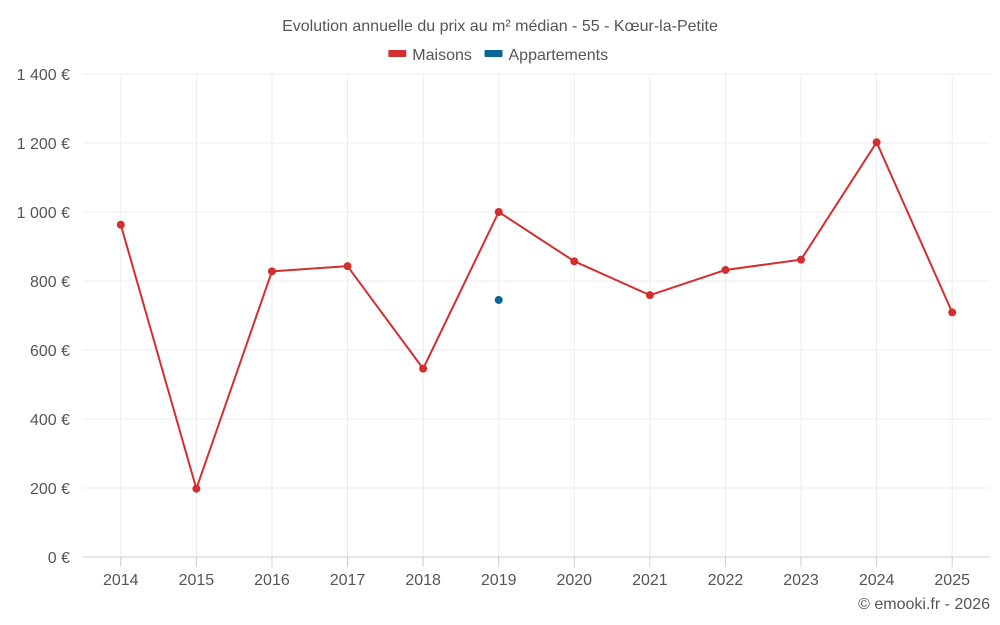 This screenshot has height=625, width=1000. I want to click on y-tick-label: 0 €, so click(59, 558).